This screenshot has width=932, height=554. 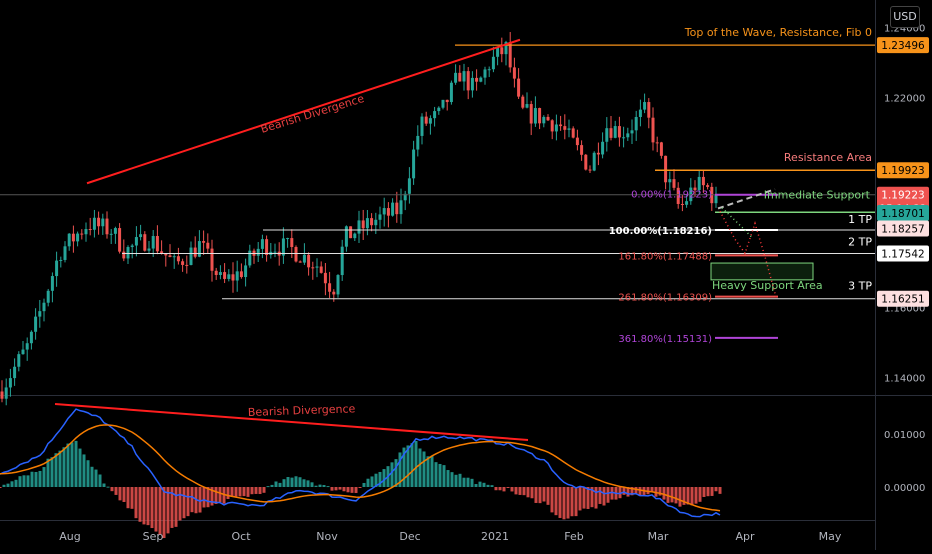 What do you see at coordinates (904, 488) in the screenshot?
I see `macd-tick: 0.00000` at bounding box center [904, 488].